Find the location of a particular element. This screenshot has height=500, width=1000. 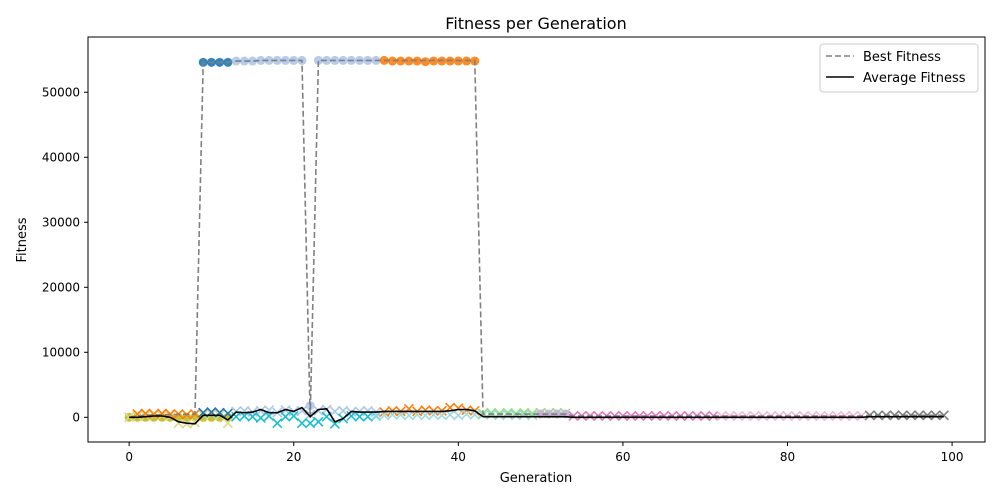

legend: Best Fitness Average Fitness is located at coordinates (899, 68).